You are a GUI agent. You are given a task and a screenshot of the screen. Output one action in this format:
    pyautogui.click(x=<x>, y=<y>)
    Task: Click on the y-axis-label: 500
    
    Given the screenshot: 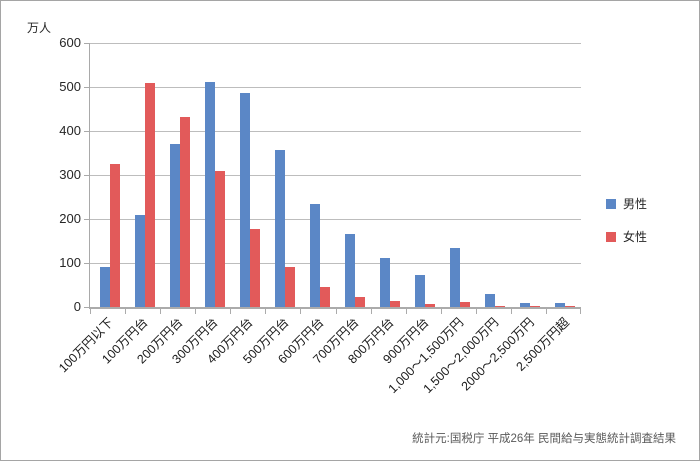 What is the action you would take?
    pyautogui.click(x=70, y=86)
    